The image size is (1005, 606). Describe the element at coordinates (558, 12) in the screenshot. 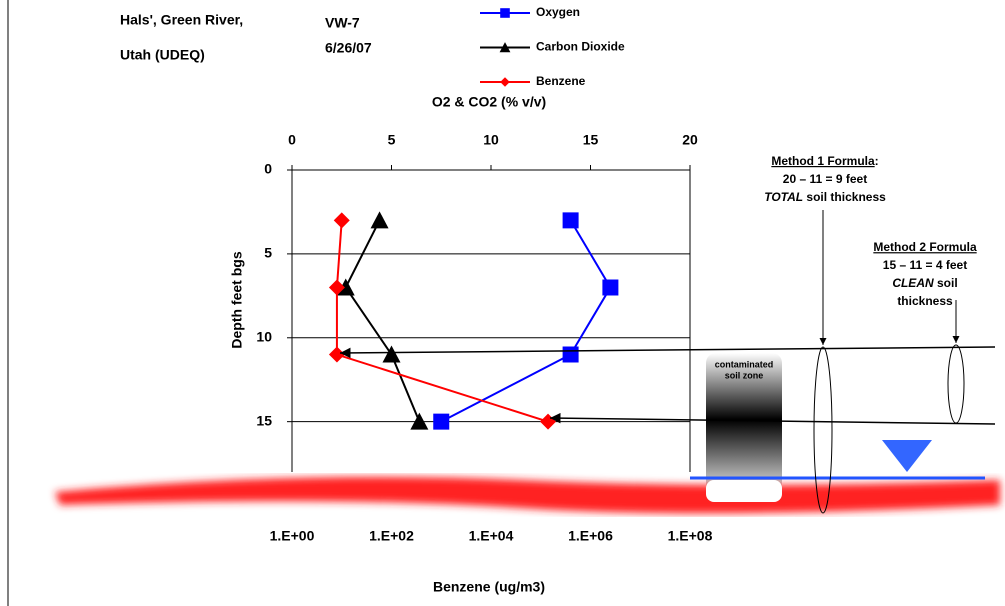

I see `legend-label: Oxygen` at that location.